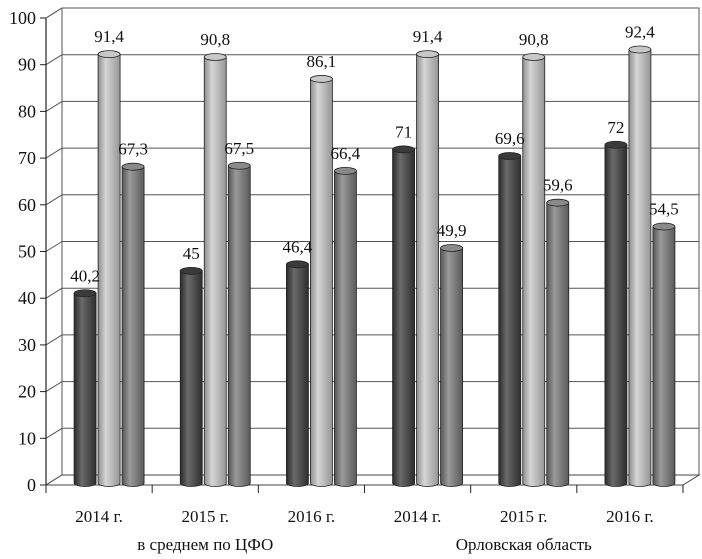 The width and height of the screenshot is (702, 559). What do you see at coordinates (346, 153) in the screenshot?
I see `data-label: 66,4` at bounding box center [346, 153].